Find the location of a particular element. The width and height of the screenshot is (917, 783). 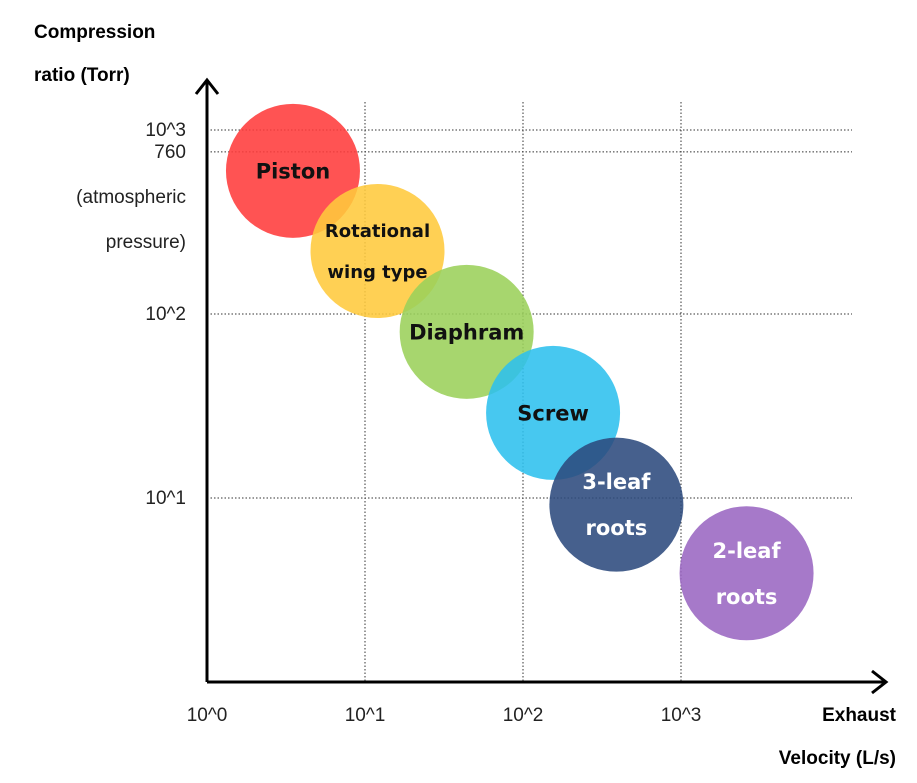

y-tick-label-line: (atmospheric is located at coordinates (131, 197).